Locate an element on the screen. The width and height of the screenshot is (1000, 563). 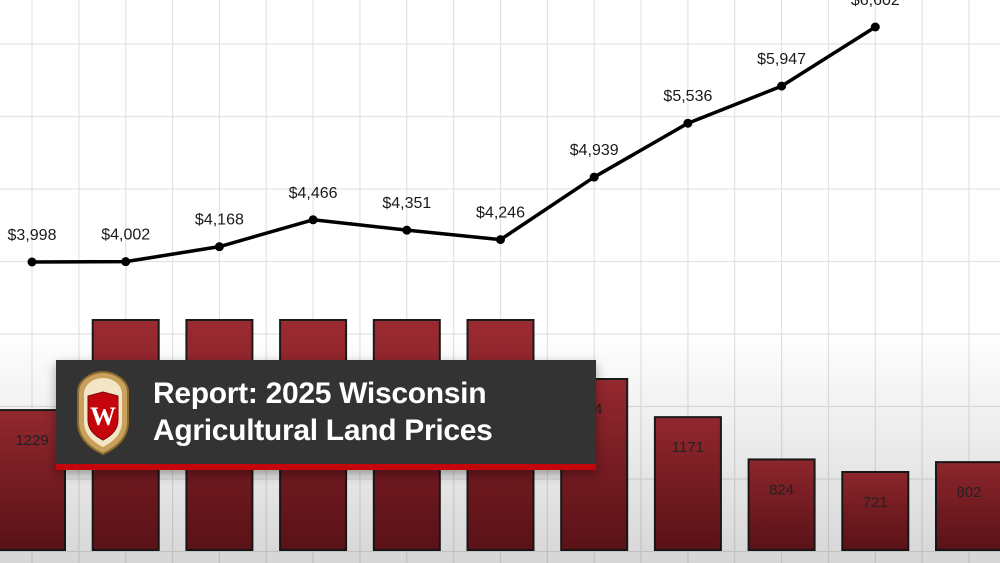
price-label: $5,536 is located at coordinates (687, 96).